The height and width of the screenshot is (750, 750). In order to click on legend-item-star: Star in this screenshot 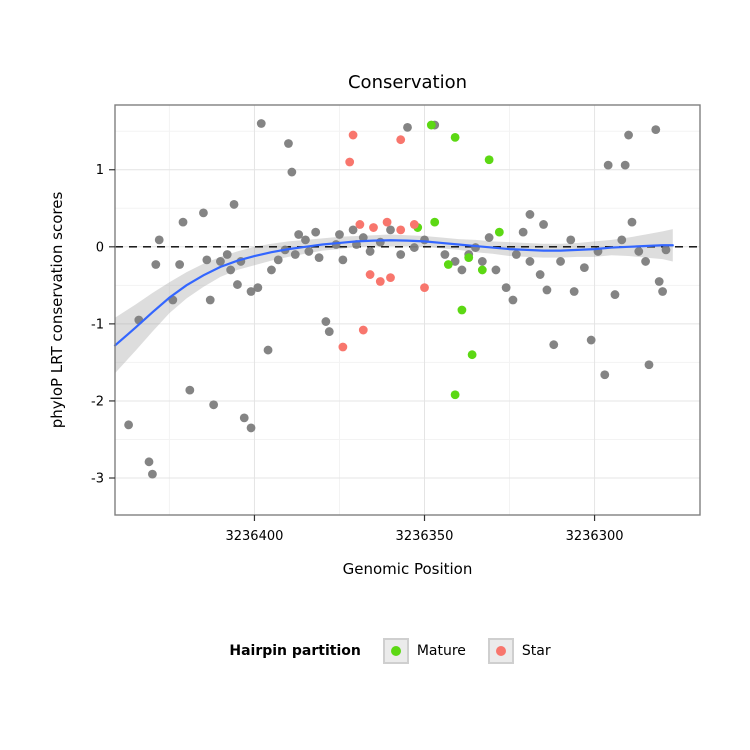, I will do `click(519, 651)`.